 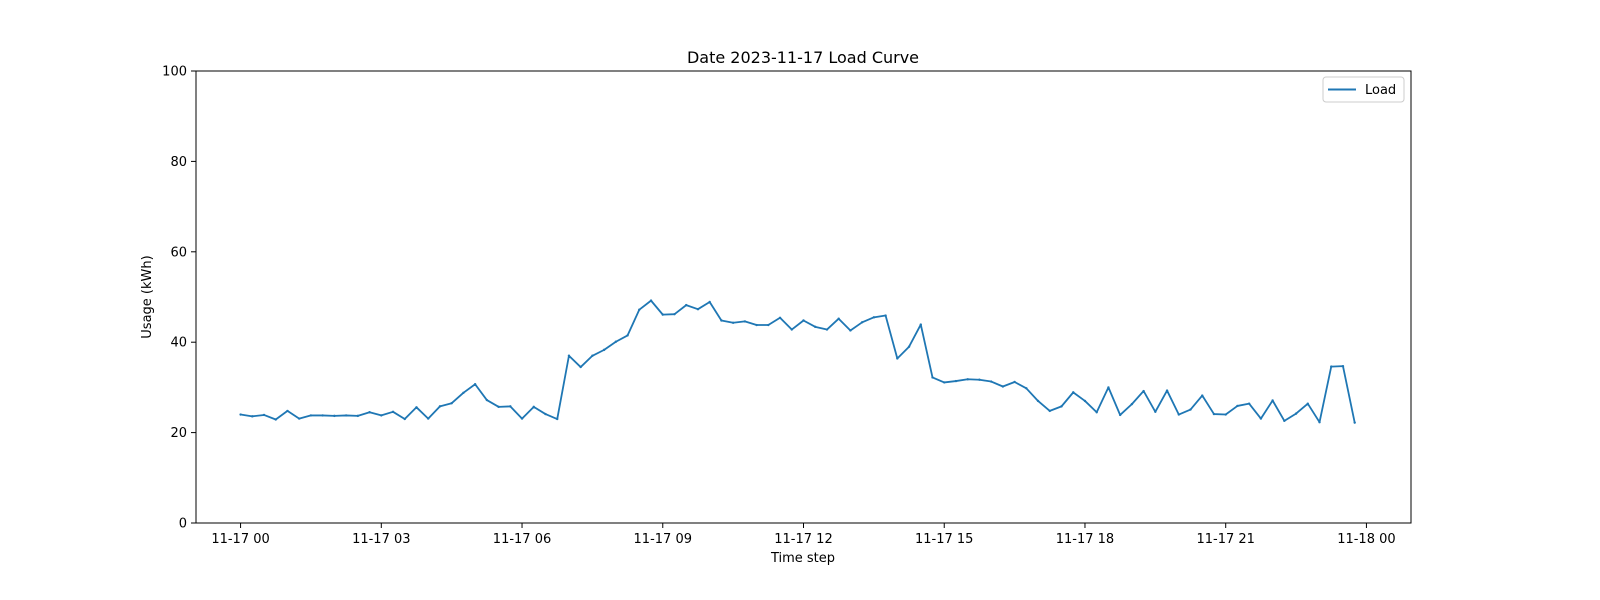 I want to click on y-tick-label: 40, so click(x=178, y=343).